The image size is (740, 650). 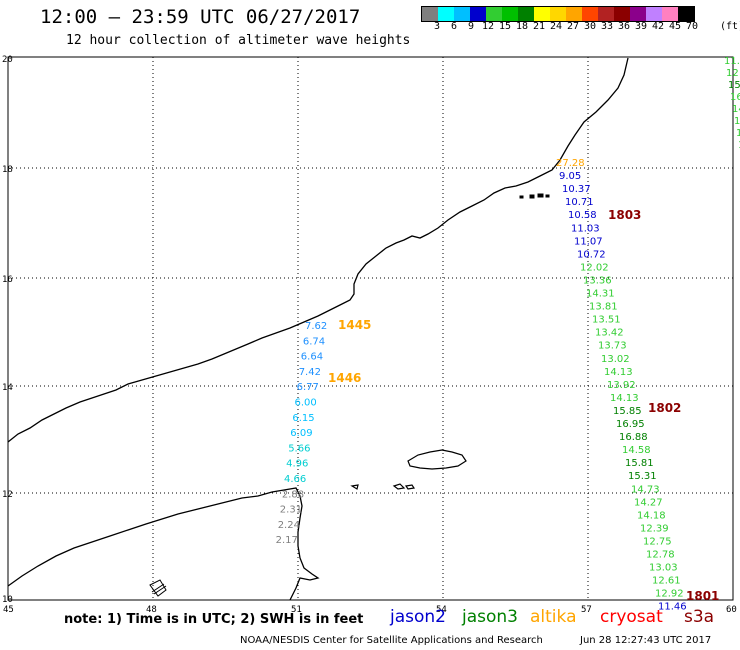 I want to click on lat-tick-20: 20, so click(x=7, y=60).